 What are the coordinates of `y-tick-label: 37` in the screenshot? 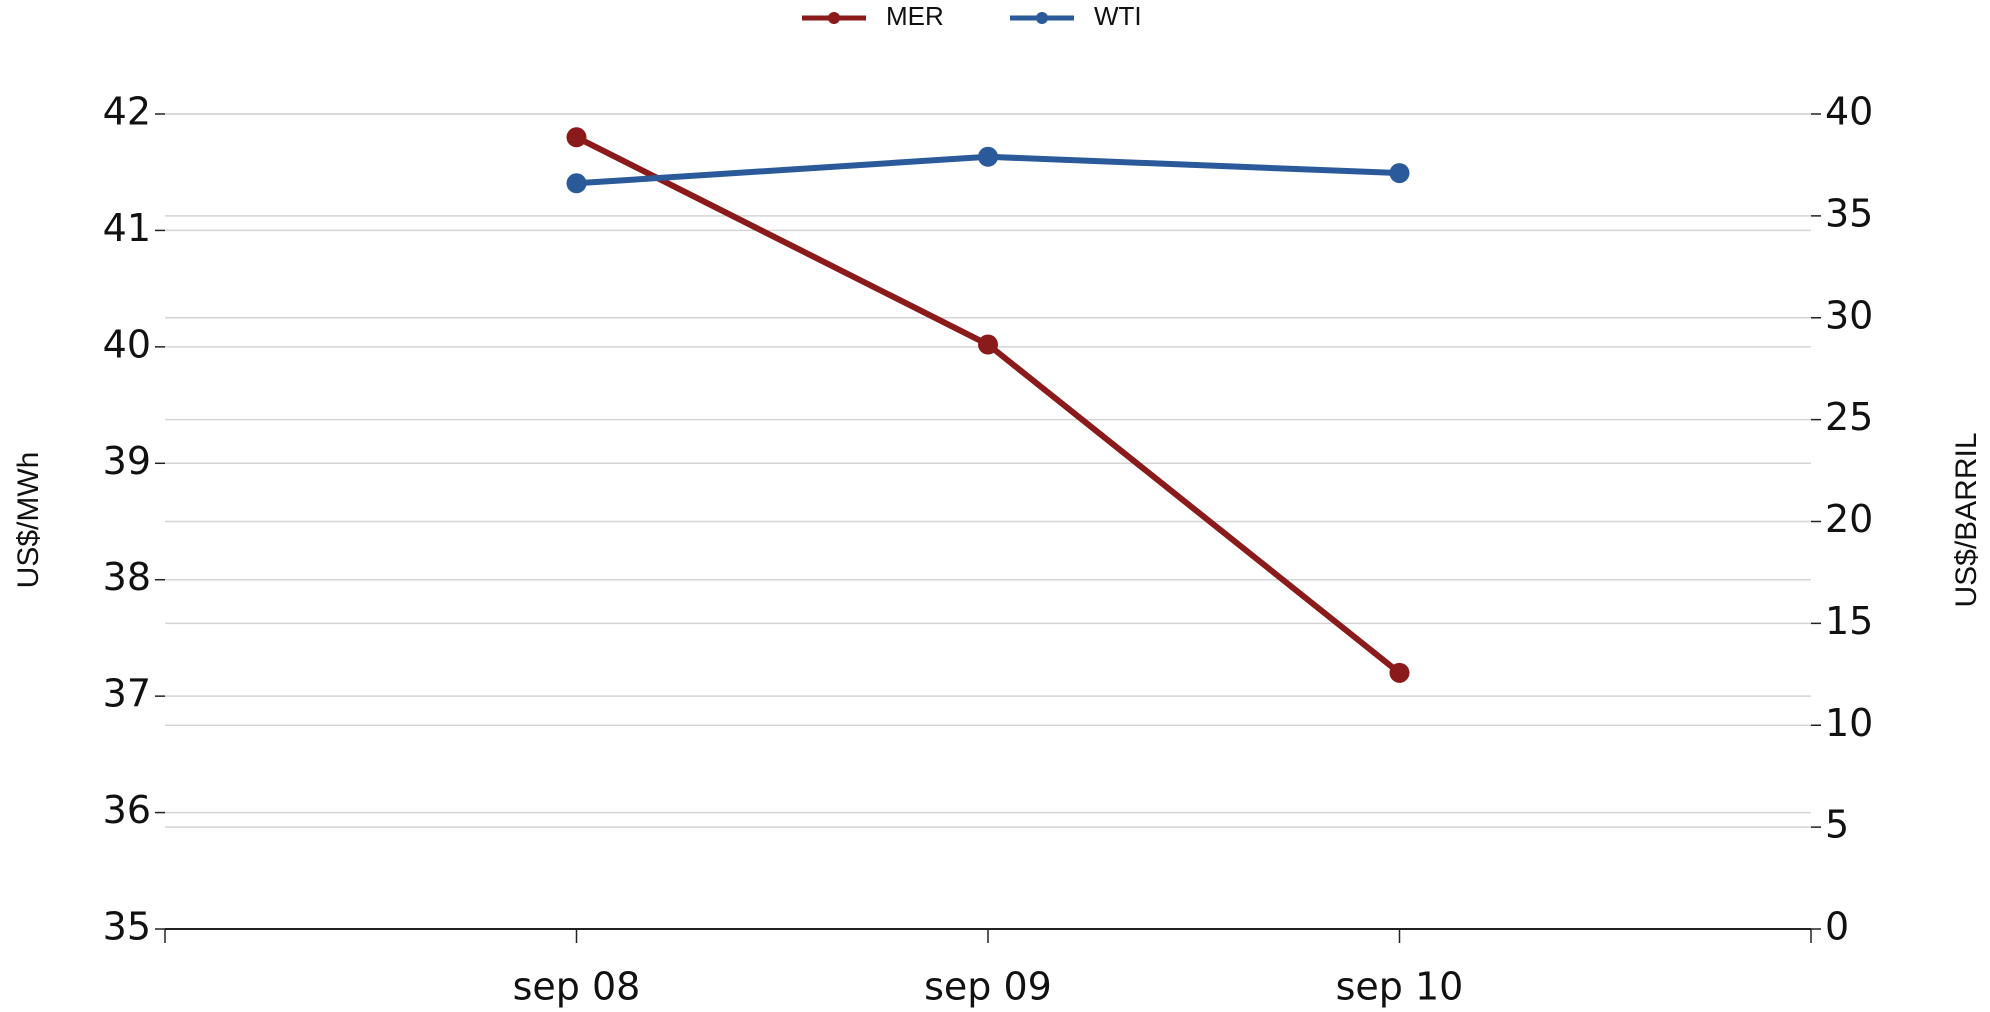 It's located at (127, 694).